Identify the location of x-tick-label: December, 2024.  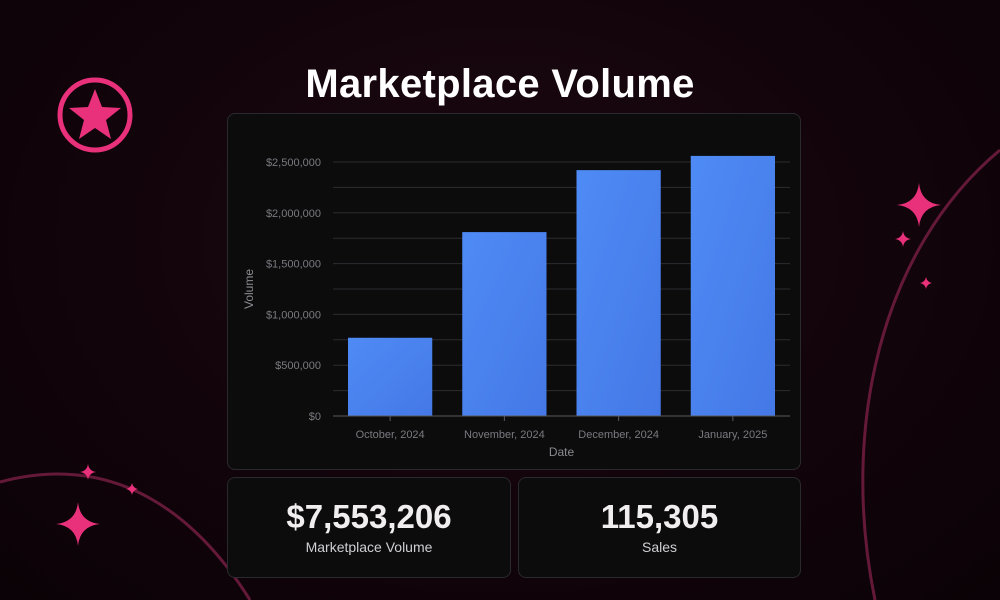
(618, 435).